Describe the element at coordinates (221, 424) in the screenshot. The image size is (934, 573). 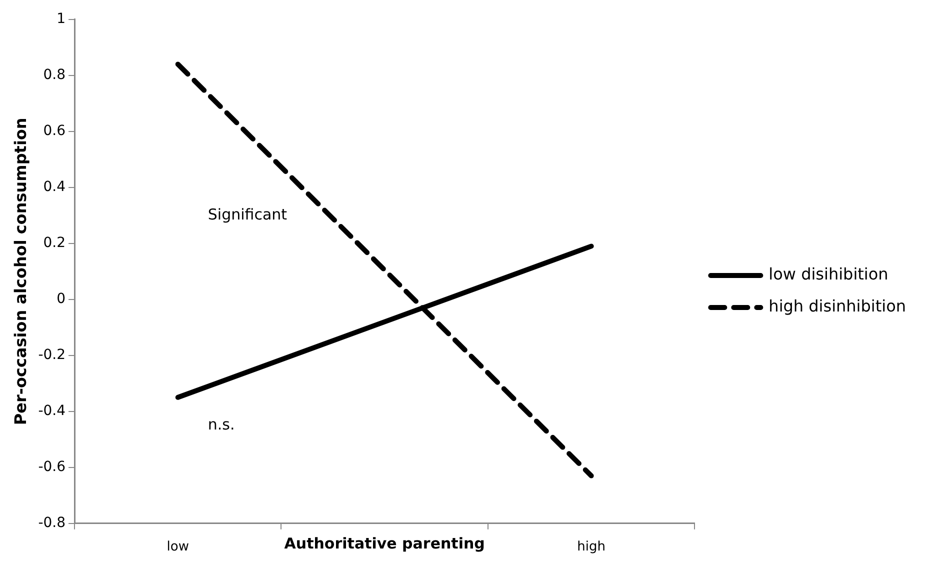
I see `annotation: n.s.` at that location.